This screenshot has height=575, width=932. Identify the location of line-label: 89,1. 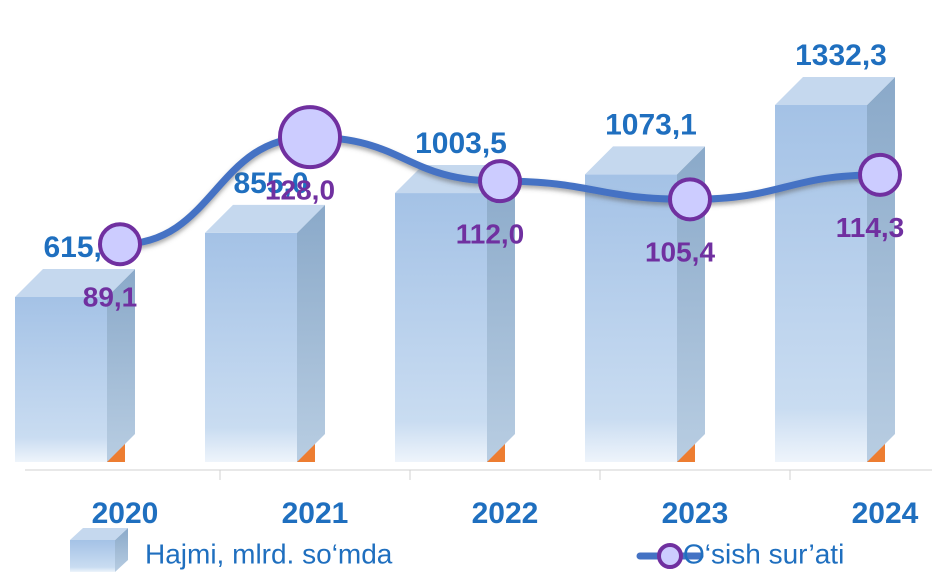
(110, 297).